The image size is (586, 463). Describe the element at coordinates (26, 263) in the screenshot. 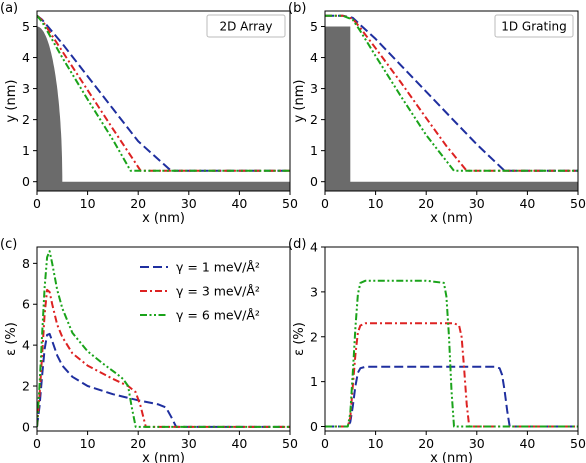

I see `y-tick-label: 8` at that location.